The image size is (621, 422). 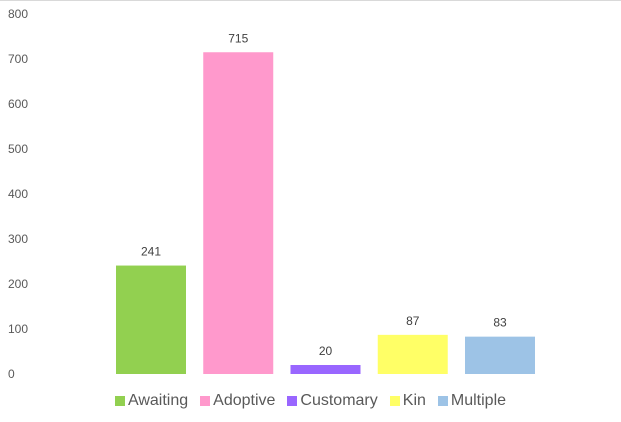 I want to click on legend-swatch-multiple, so click(x=442, y=401).